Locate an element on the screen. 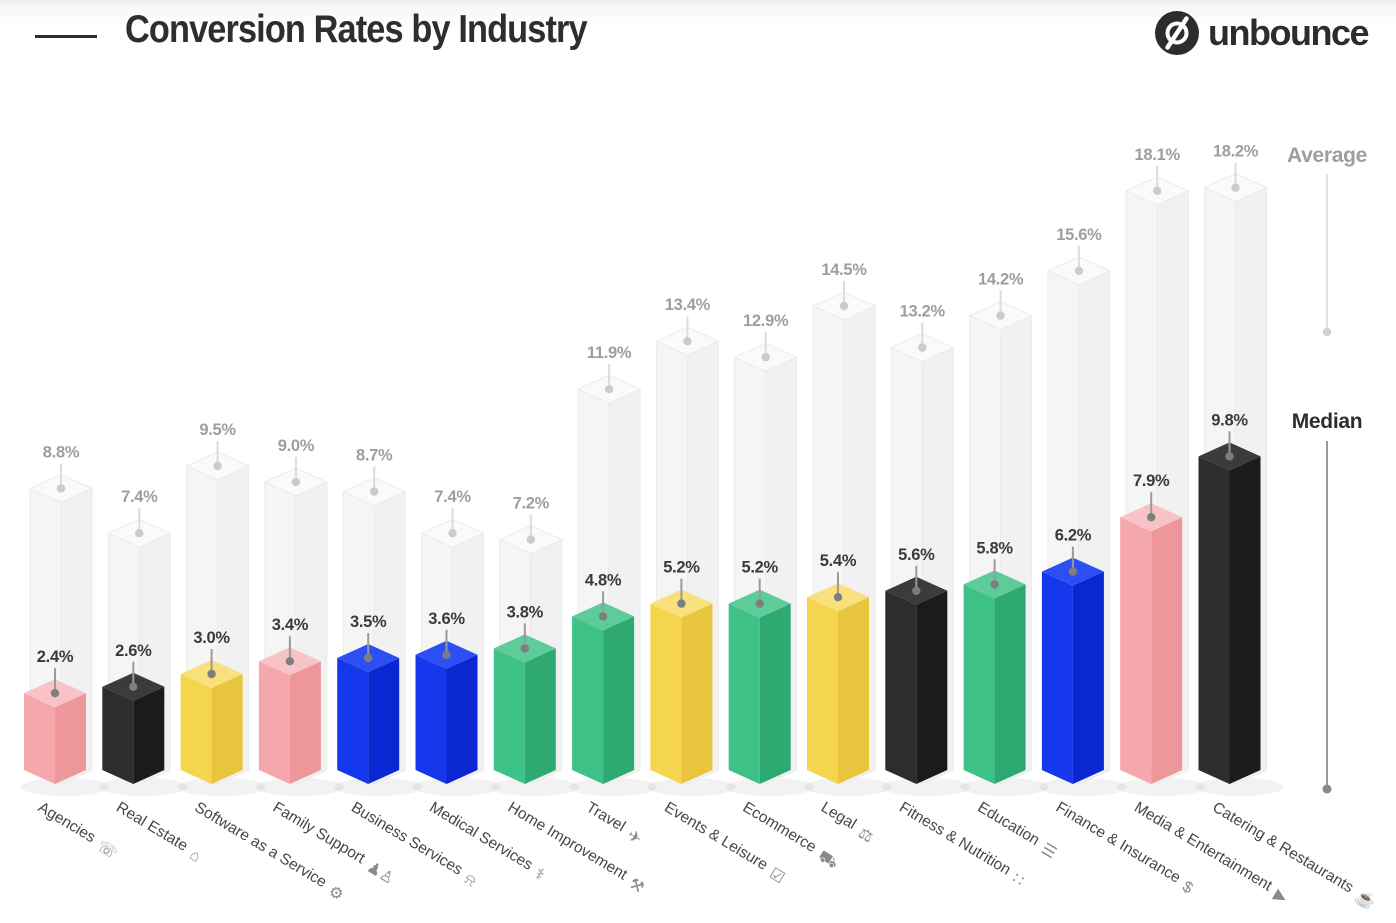 The image size is (1396, 923). median-callout-events-leisure-value-label: 5.2% is located at coordinates (681, 568).